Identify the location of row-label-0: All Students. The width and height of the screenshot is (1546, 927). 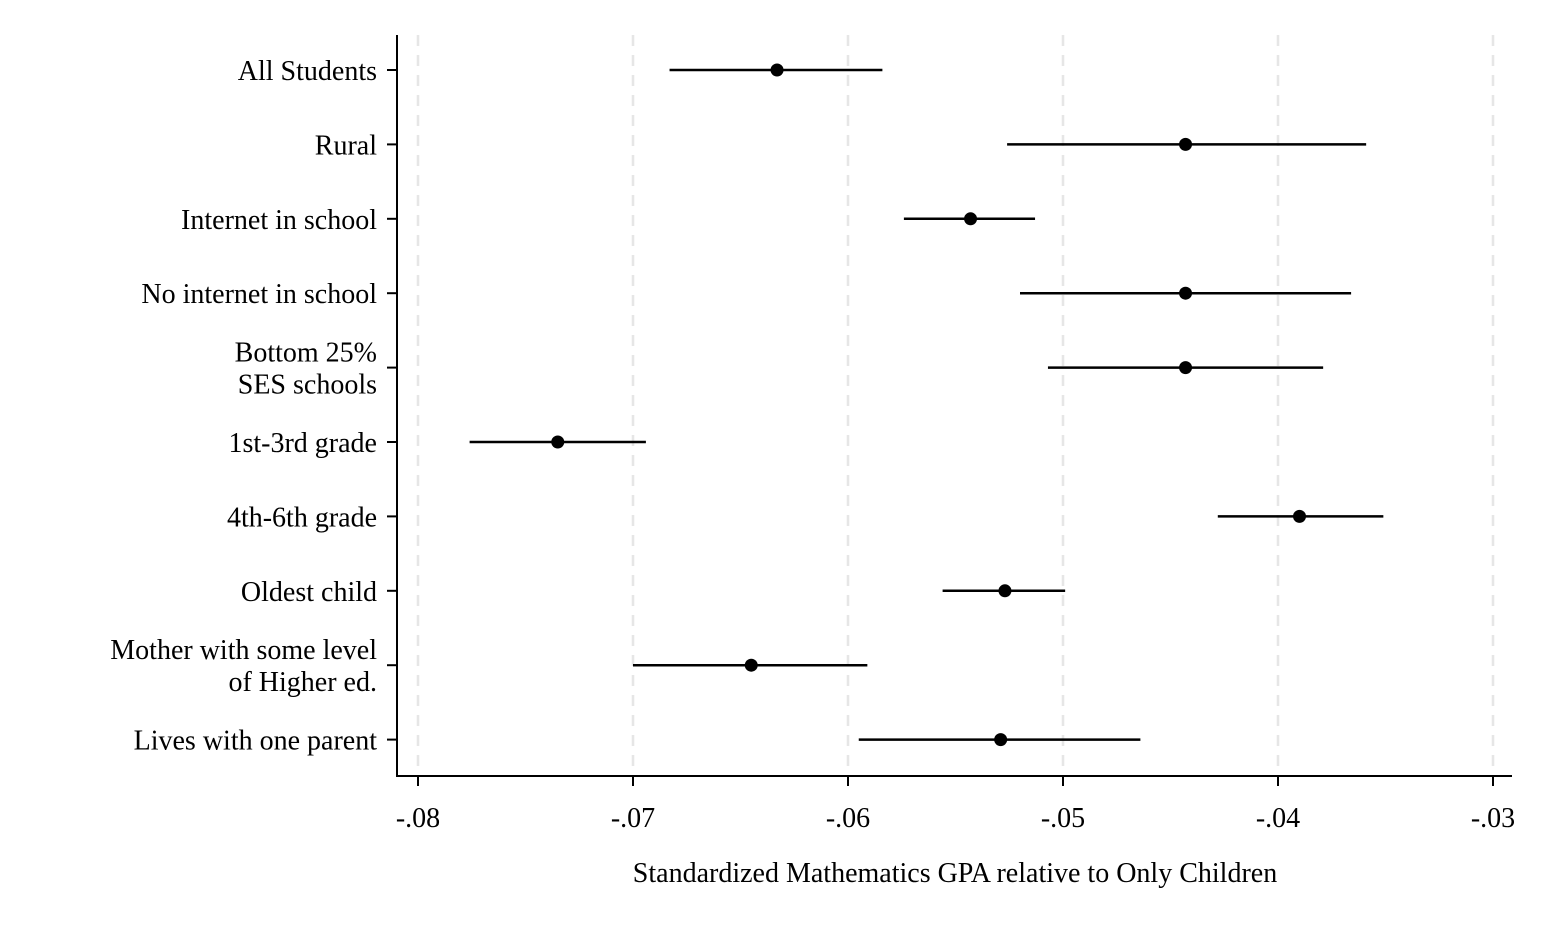
(307, 71).